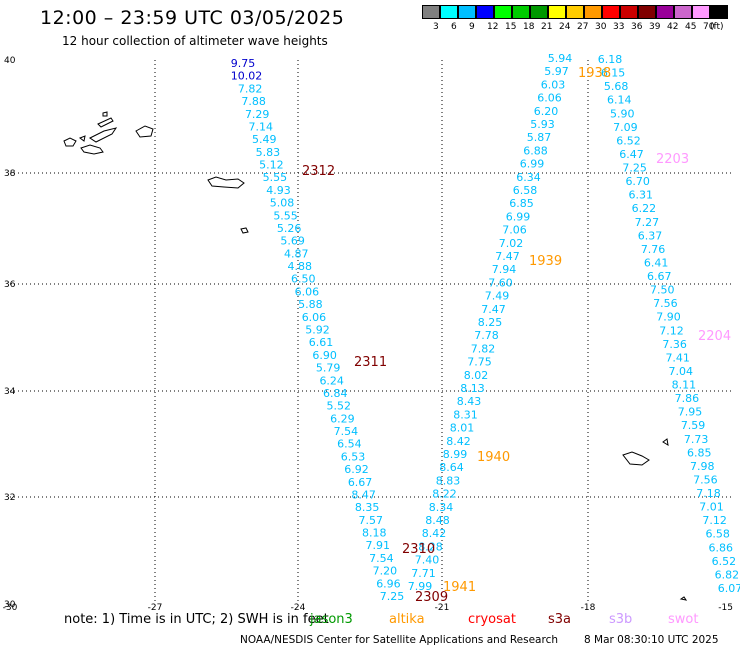 This screenshot has height=650, width=740. What do you see at coordinates (565, 27) in the screenshot?
I see `legend-label: 24` at bounding box center [565, 27].